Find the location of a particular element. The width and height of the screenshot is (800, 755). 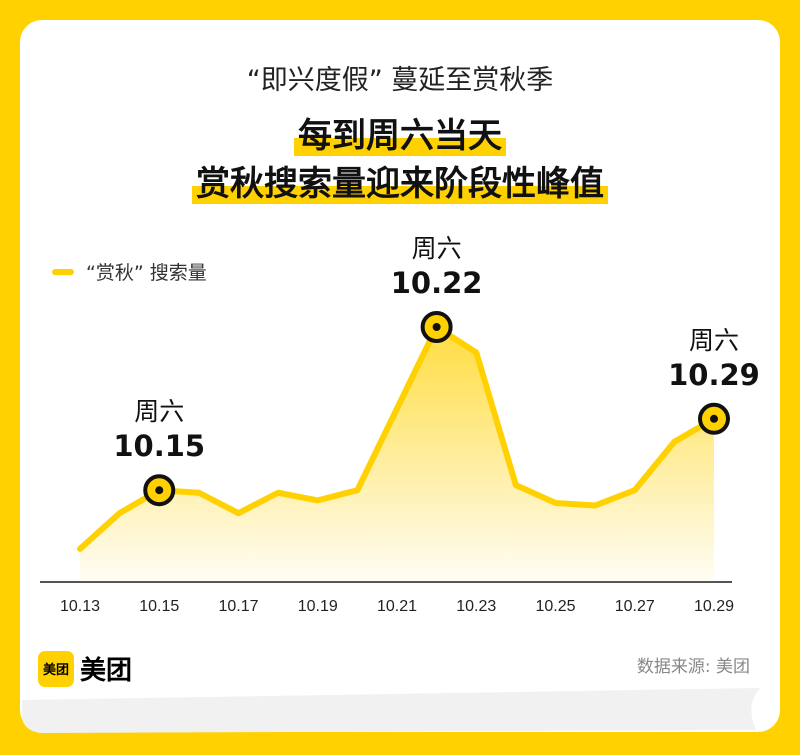

x-tick-label: 10.15 is located at coordinates (159, 606).